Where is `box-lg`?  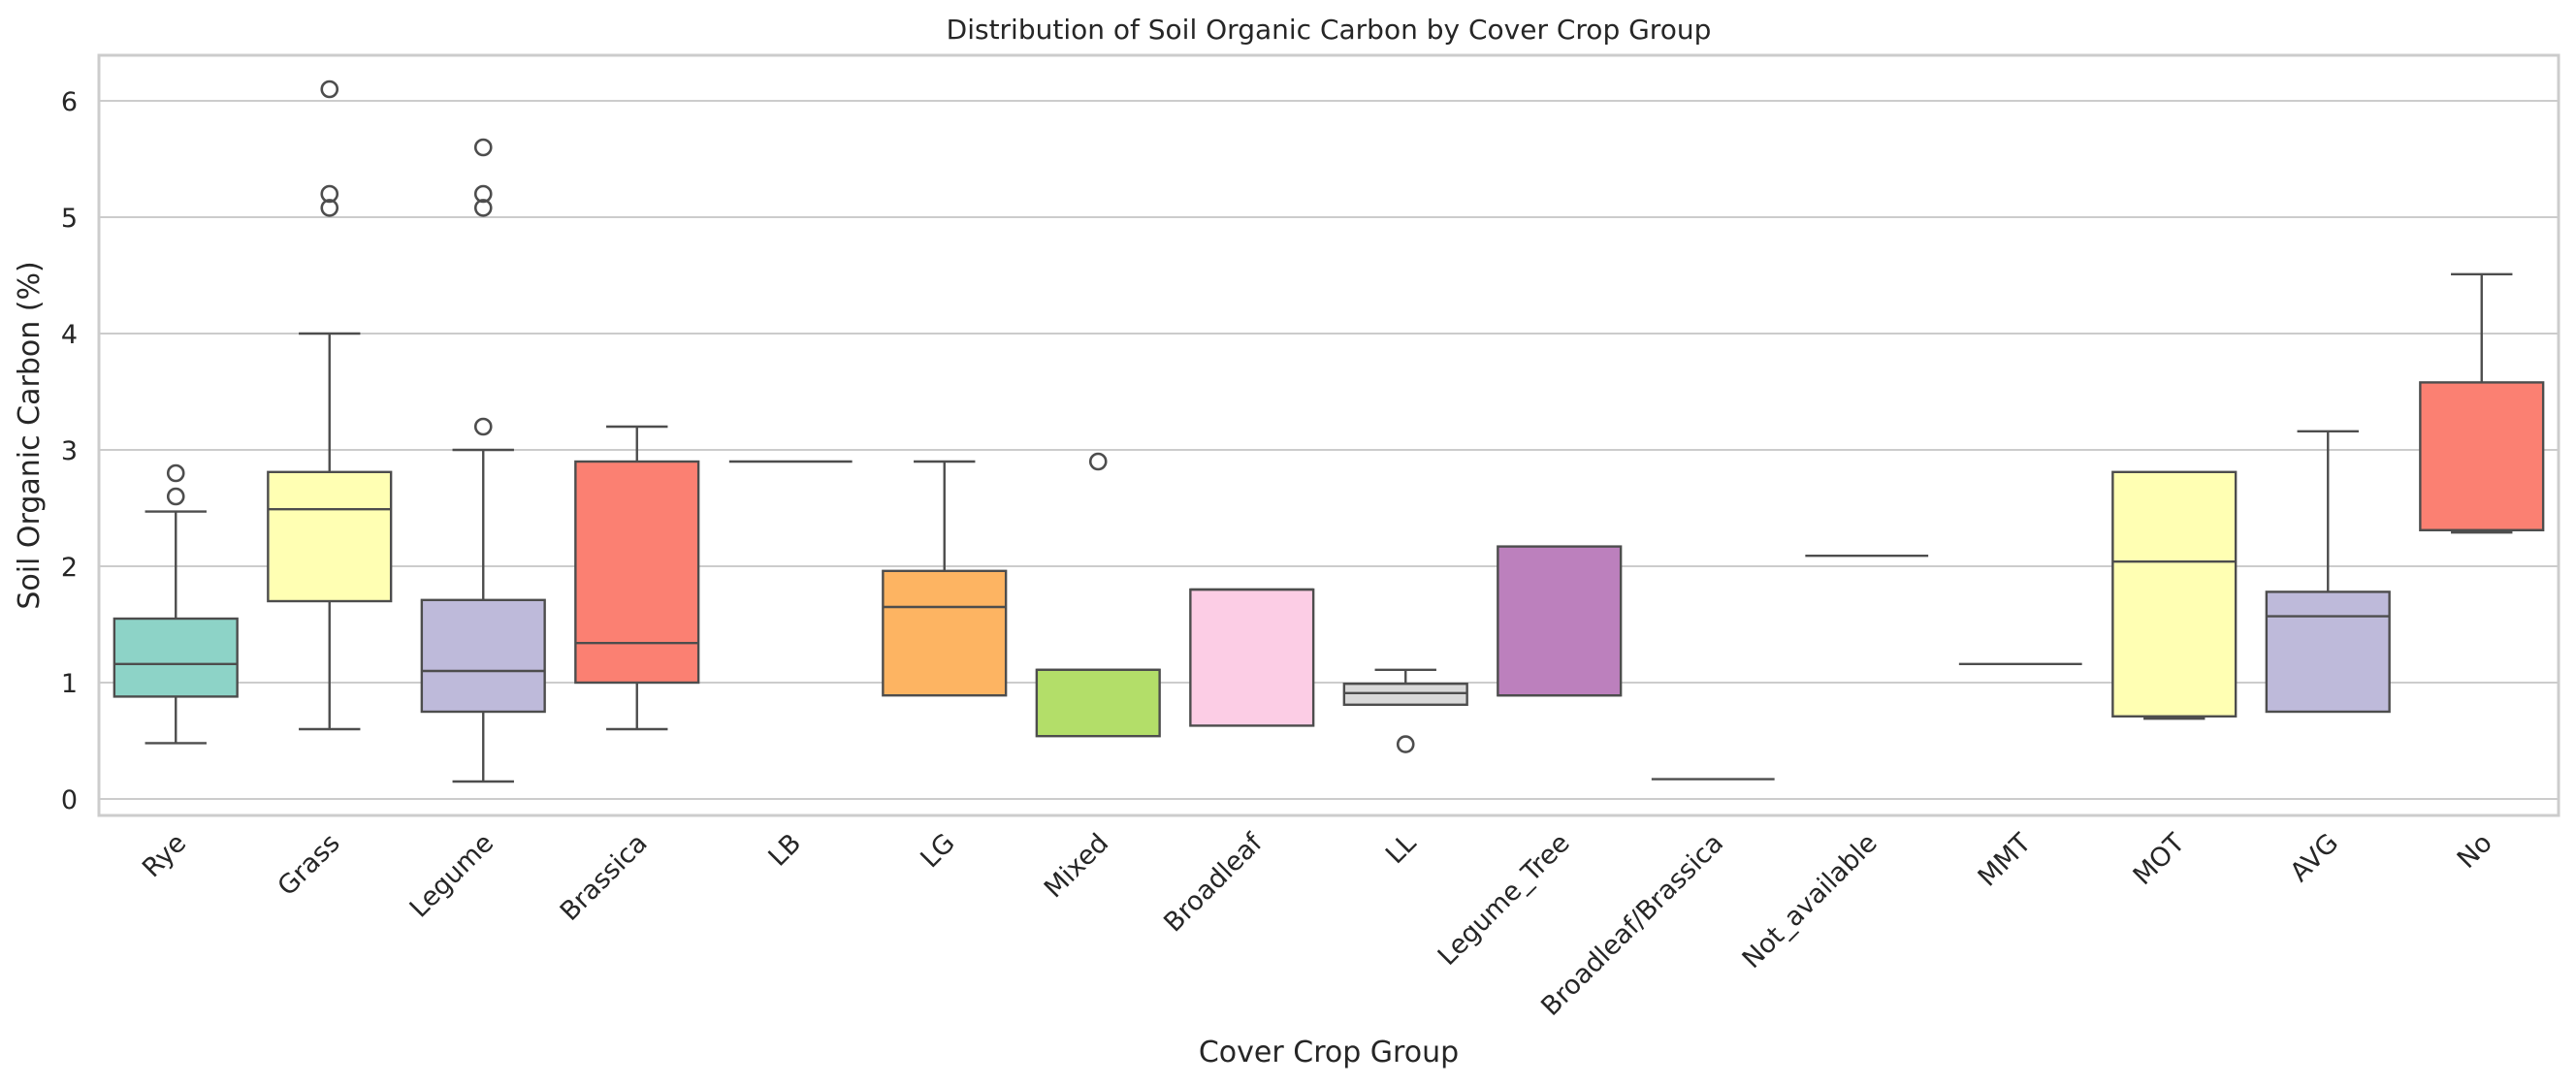 box-lg is located at coordinates (945, 578).